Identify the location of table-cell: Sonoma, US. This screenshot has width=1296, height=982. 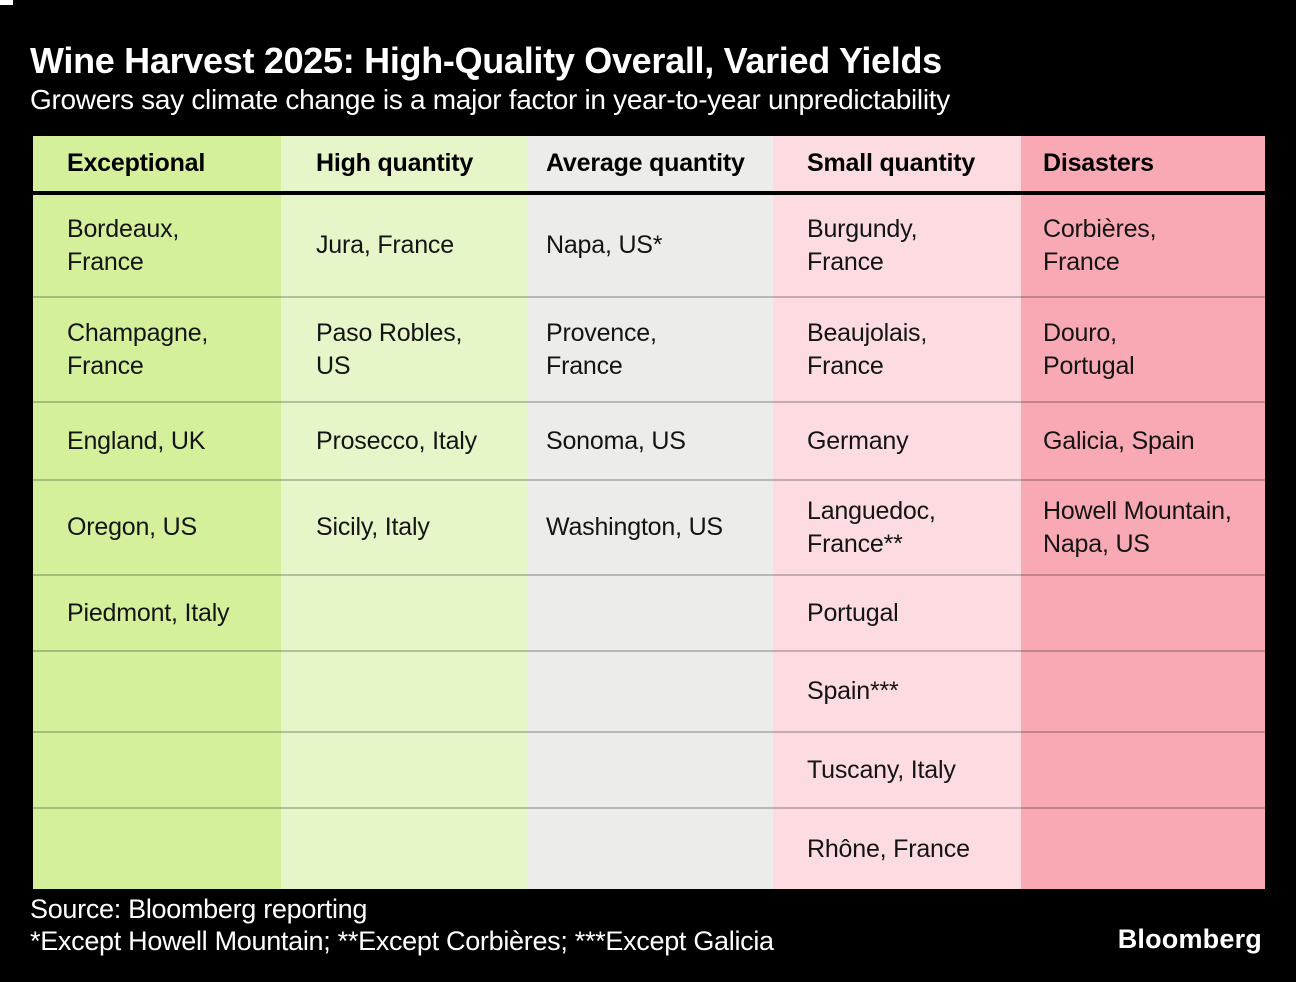
(650, 440).